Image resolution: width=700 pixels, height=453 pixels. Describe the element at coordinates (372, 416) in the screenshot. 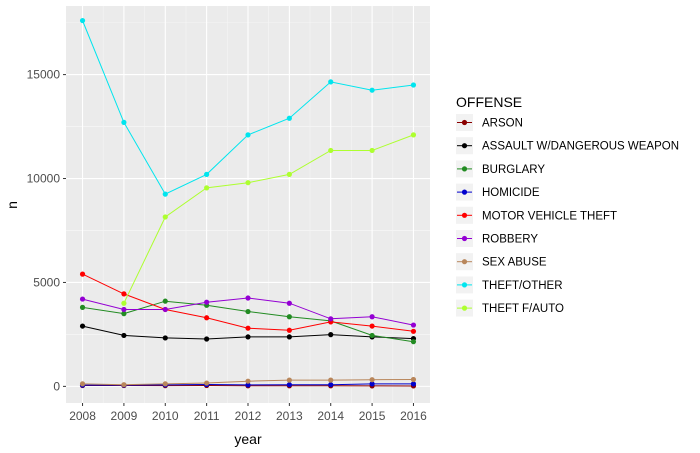

I see `x-tick-label: 2015` at that location.